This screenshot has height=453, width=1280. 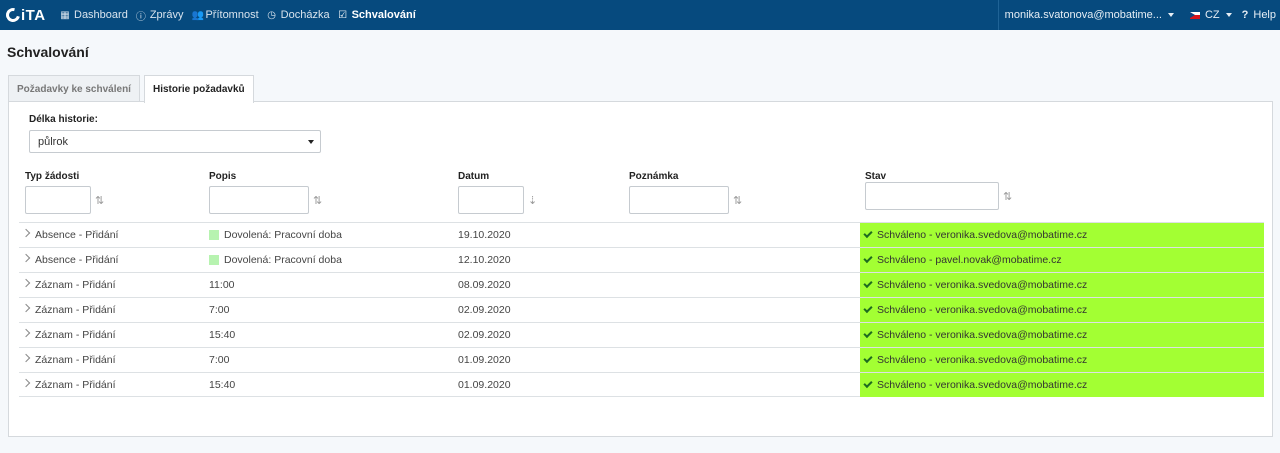 What do you see at coordinates (74, 88) in the screenshot?
I see `tab-pending-requests: Požadavky ke schválení` at bounding box center [74, 88].